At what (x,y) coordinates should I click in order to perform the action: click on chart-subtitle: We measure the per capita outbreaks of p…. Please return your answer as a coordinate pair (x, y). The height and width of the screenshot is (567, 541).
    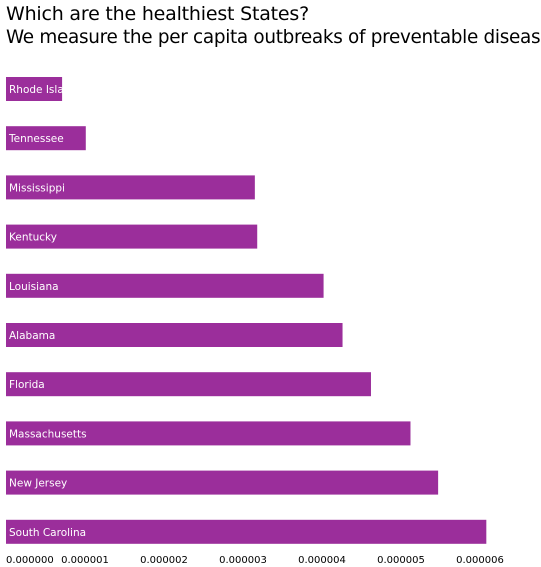
    Looking at the image, I should click on (273, 37).